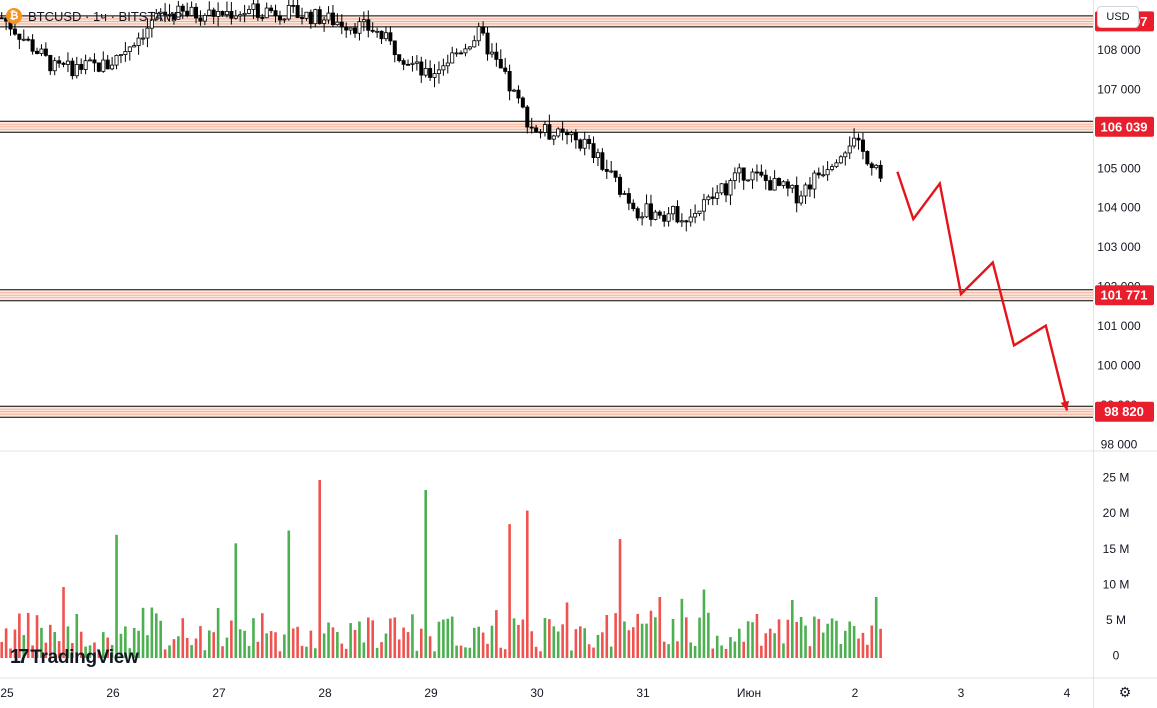  What do you see at coordinates (1119, 247) in the screenshot?
I see `price-tick-label: 103 000` at bounding box center [1119, 247].